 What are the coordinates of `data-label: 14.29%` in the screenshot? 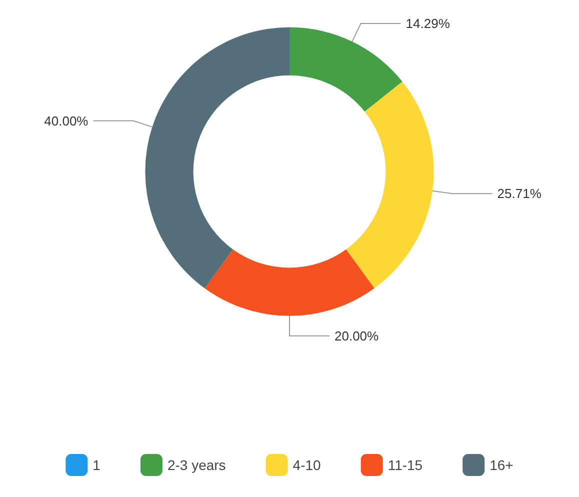 It's located at (428, 24).